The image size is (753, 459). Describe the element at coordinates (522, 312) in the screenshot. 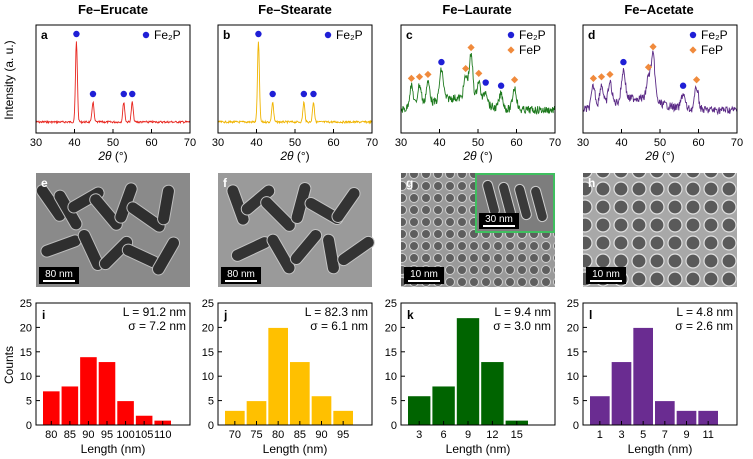

I see `annotation-mean-length: L = 9.4 nm` at that location.